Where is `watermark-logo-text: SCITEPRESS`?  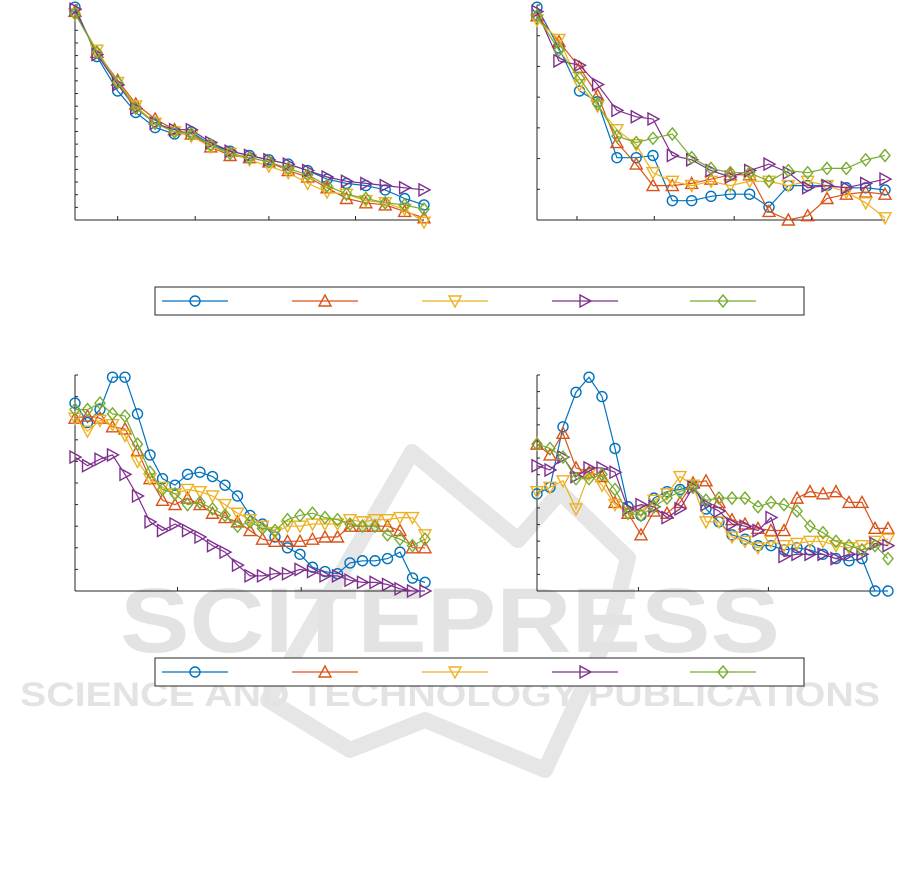 watermark-logo-text: SCITEPRESS is located at coordinates (450, 621).